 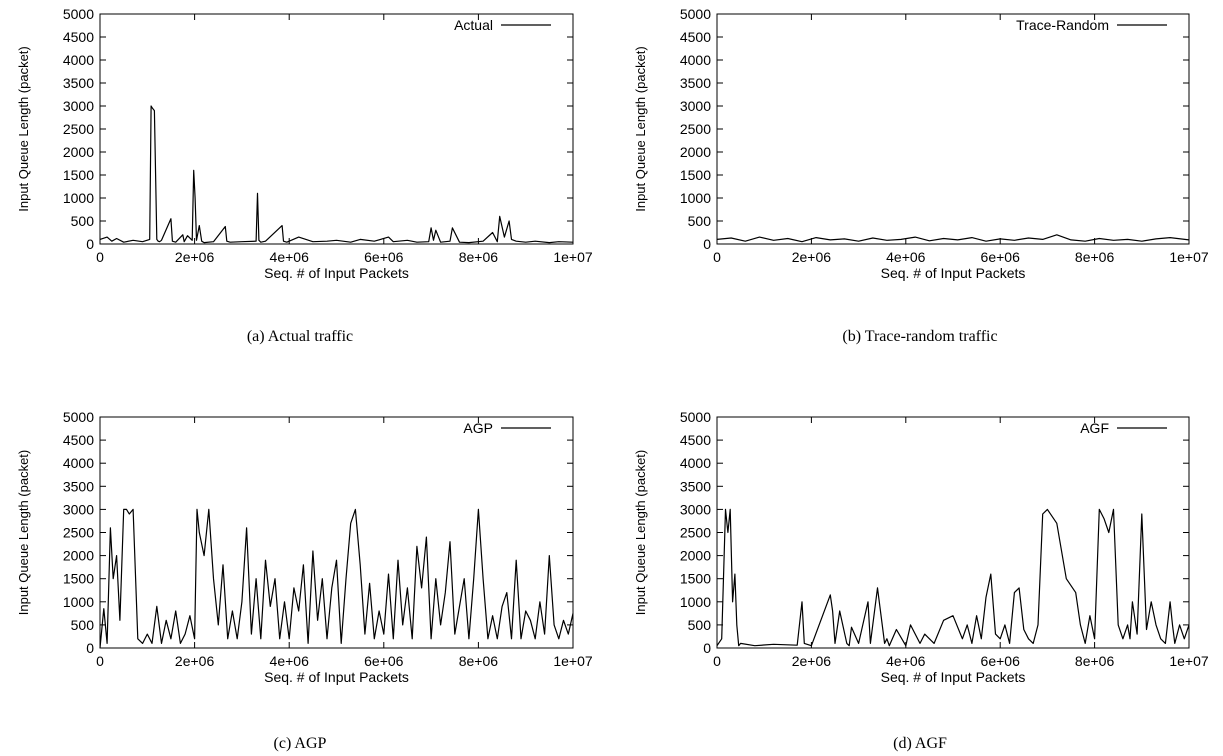 What do you see at coordinates (953, 577) in the screenshot?
I see `series-line-agf` at bounding box center [953, 577].